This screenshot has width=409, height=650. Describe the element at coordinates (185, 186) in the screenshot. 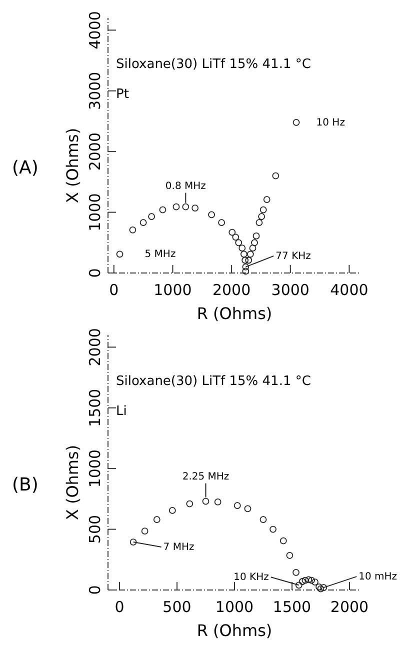

I see `annotation: 0.8 MHz` at that location.